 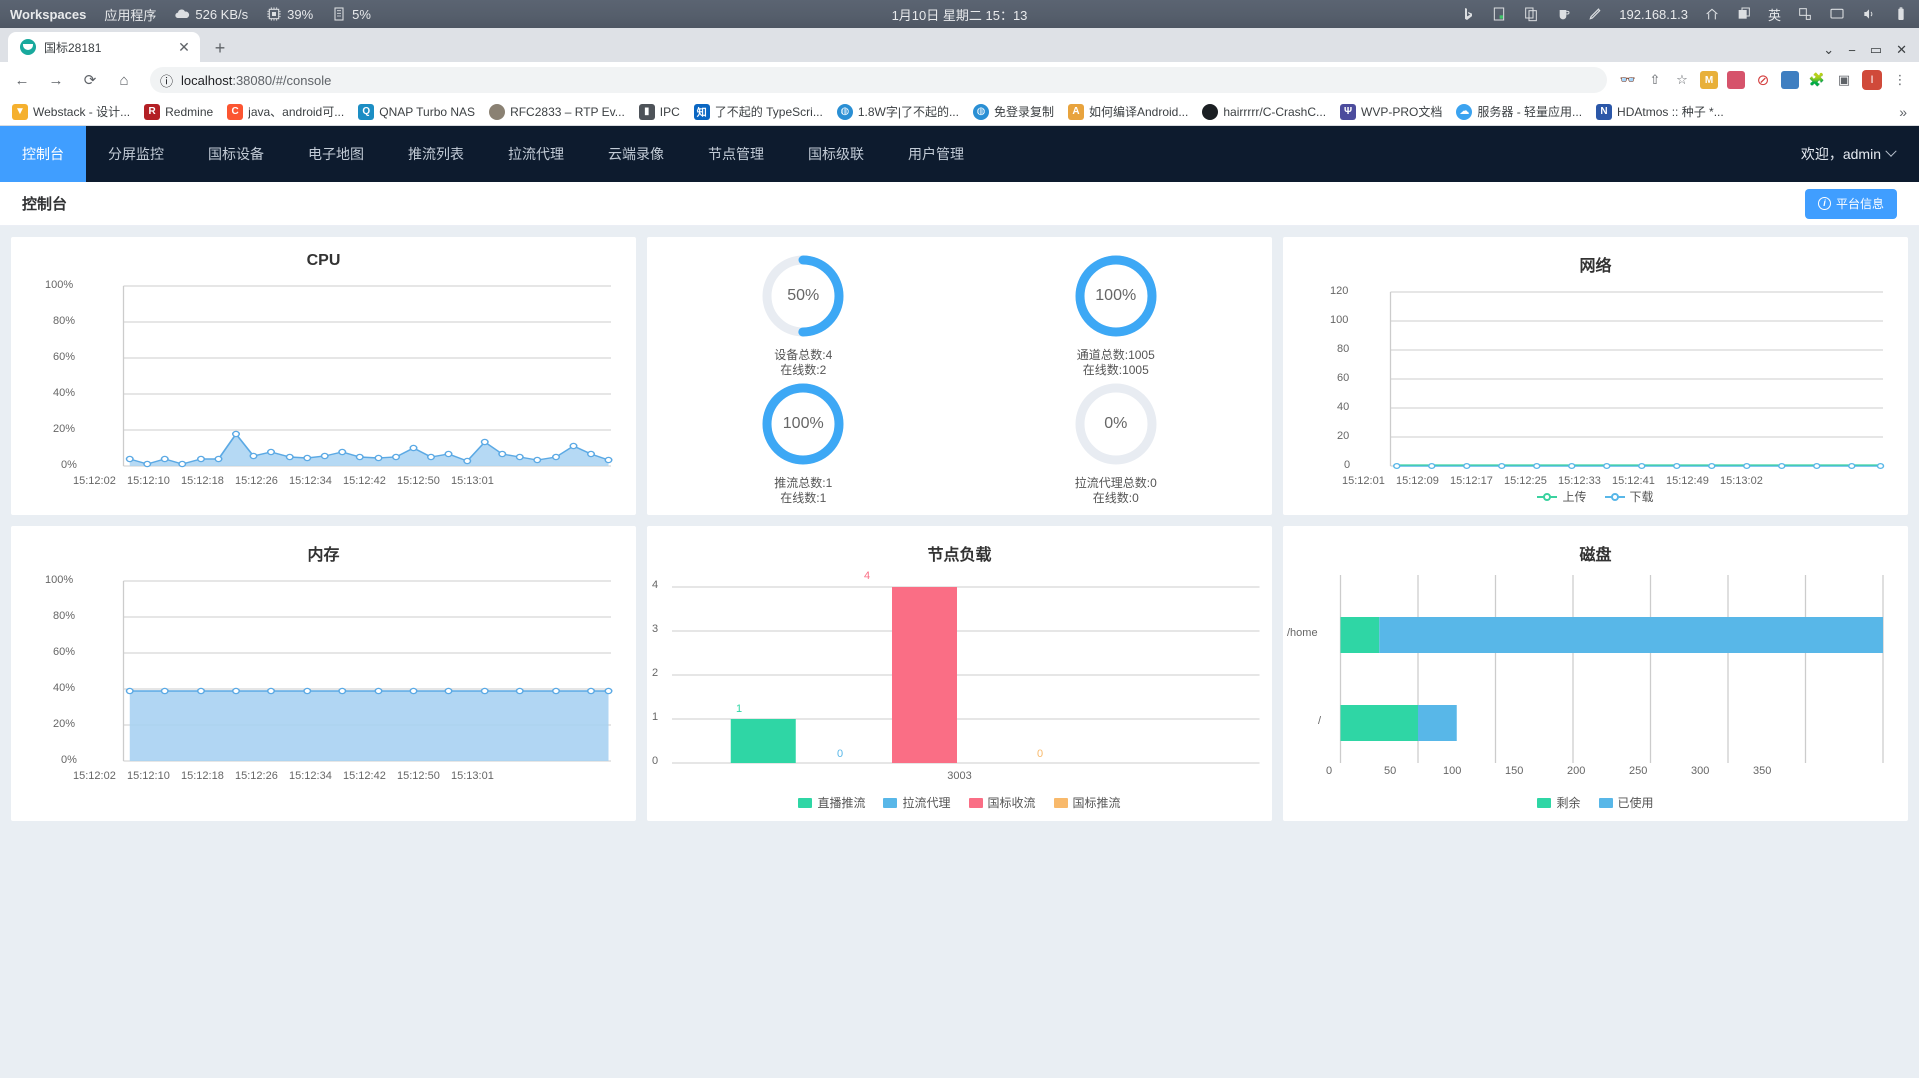 I want to click on nav-item-node-manage: 节点管理, so click(x=736, y=154).